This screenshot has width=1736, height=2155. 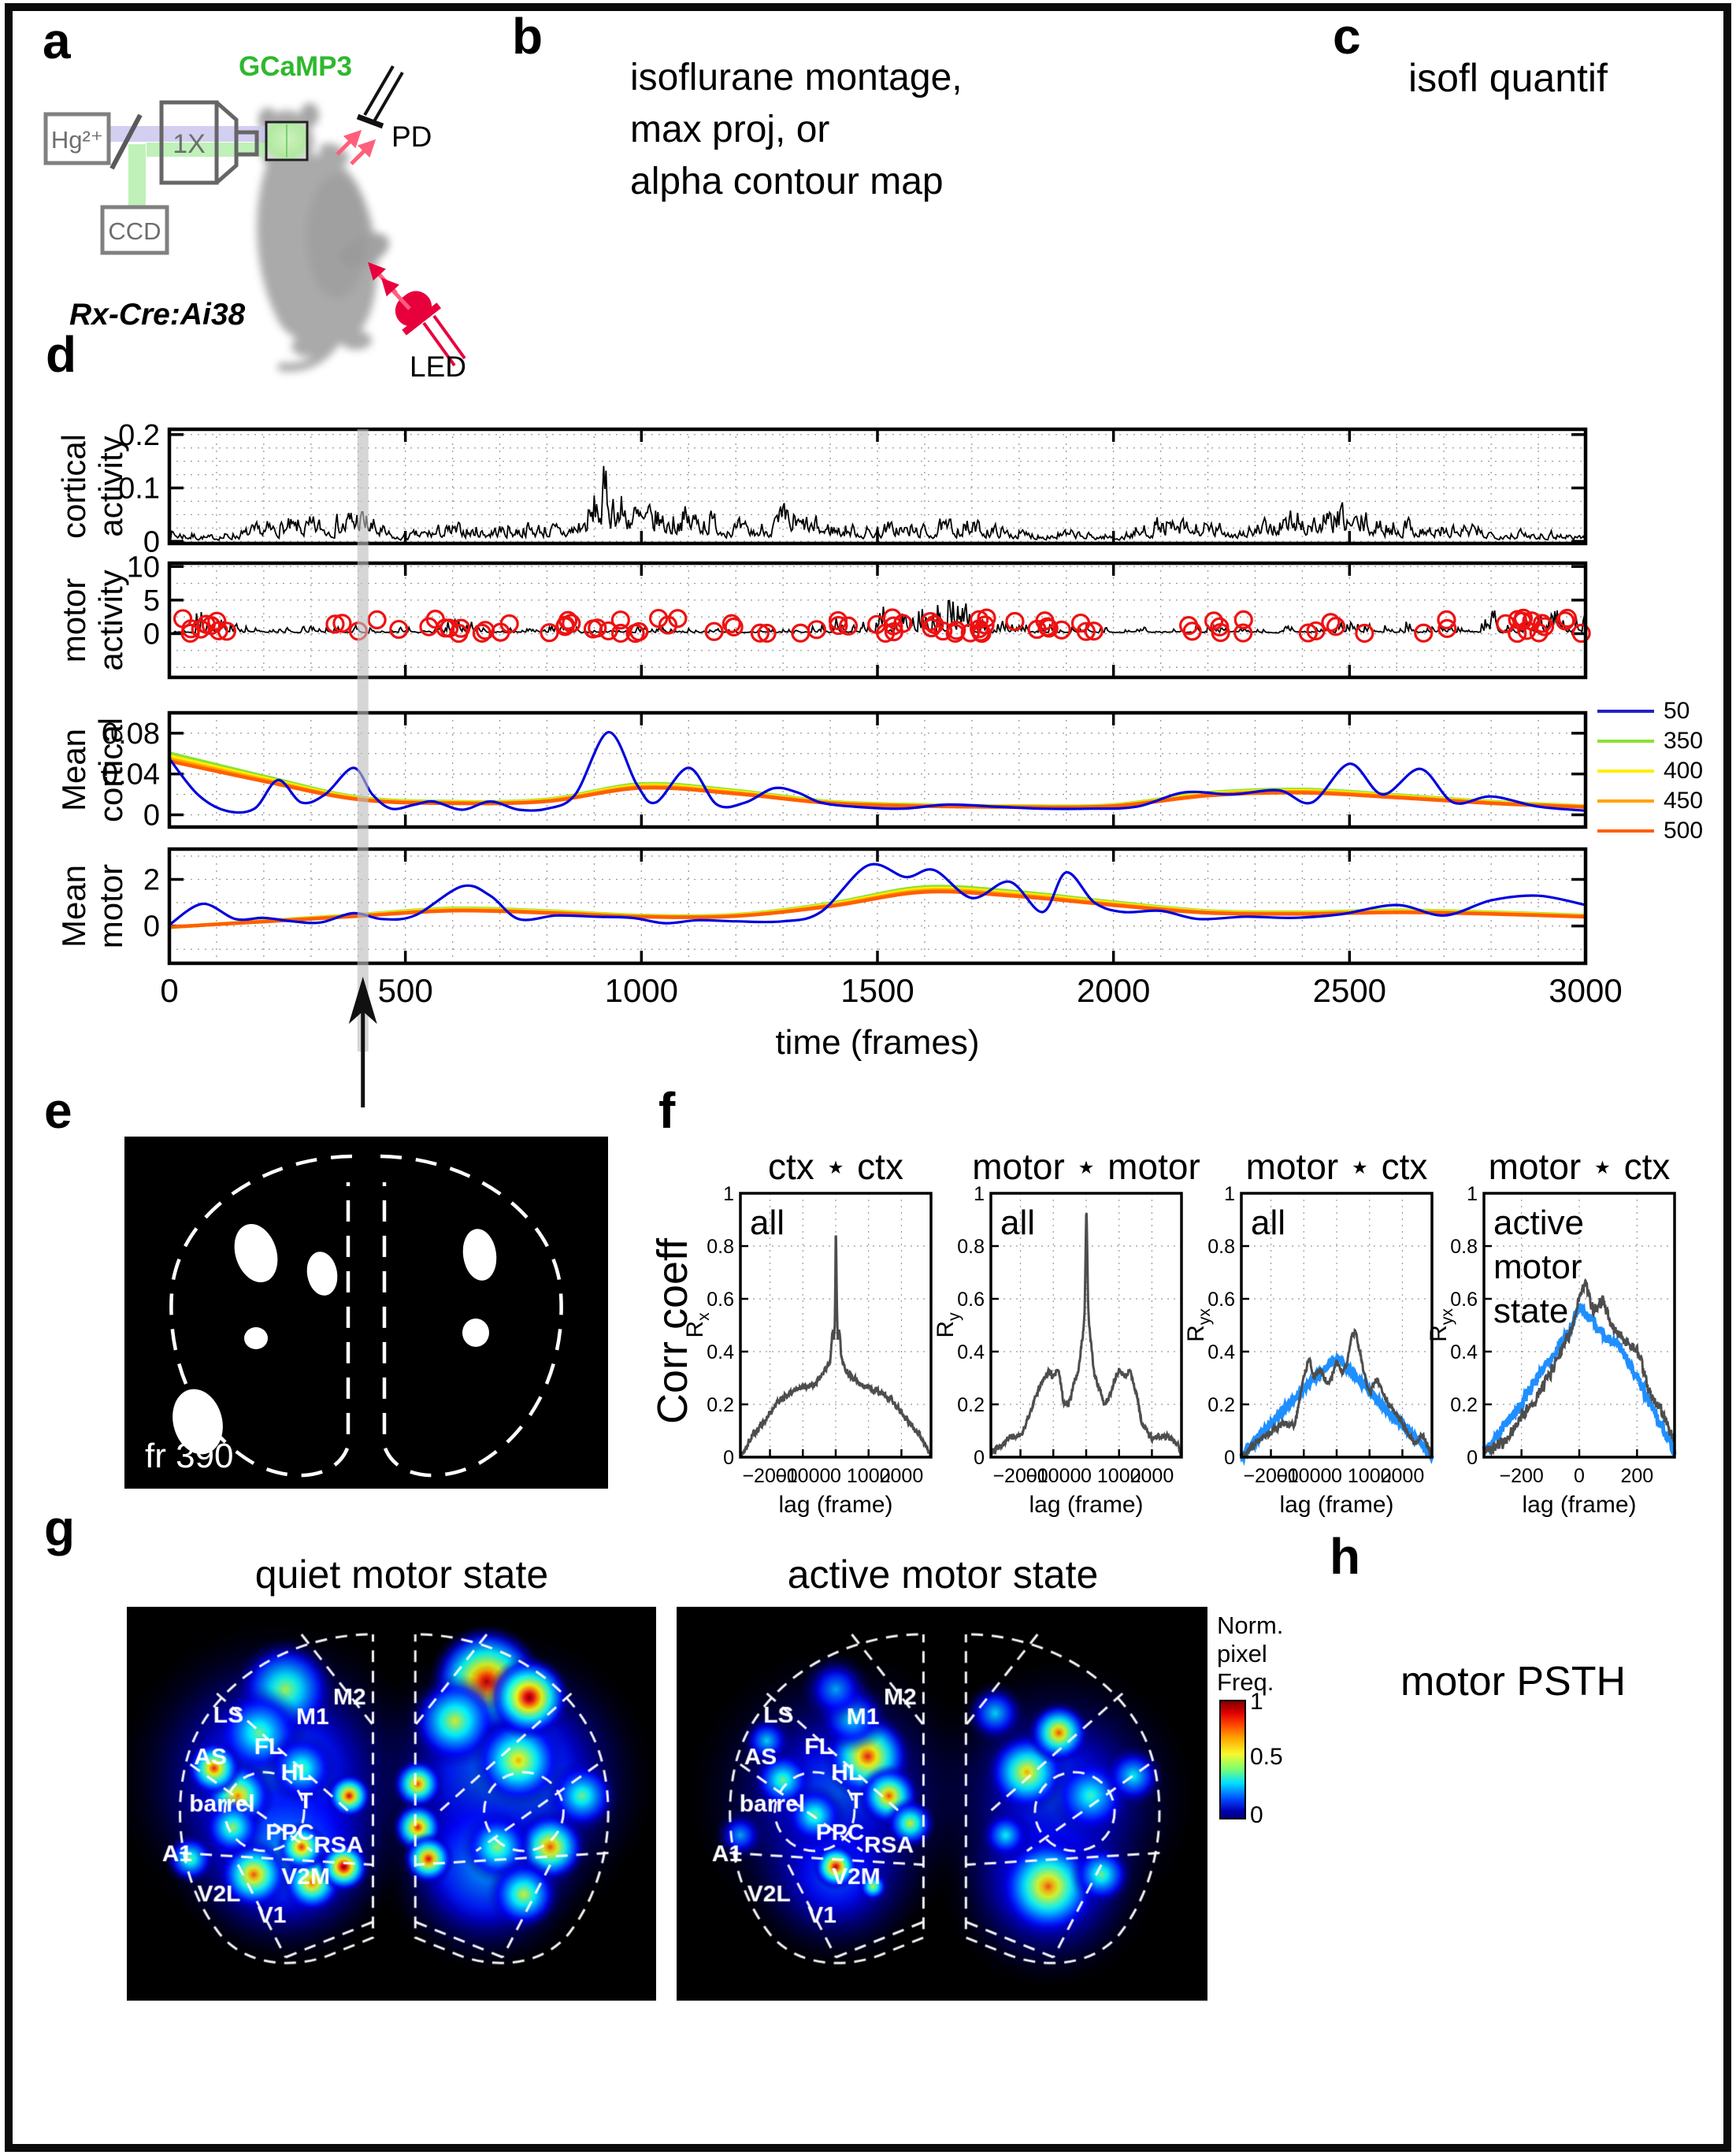 What do you see at coordinates (189, 144) in the screenshot?
I see `objective-label: 1X` at bounding box center [189, 144].